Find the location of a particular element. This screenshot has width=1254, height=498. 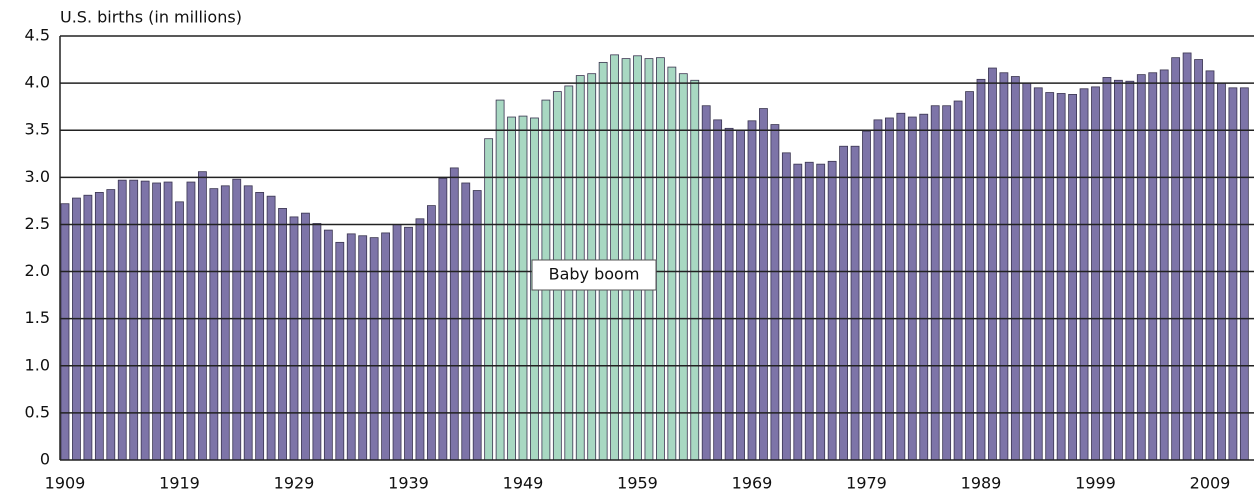

x-tick-label: 1949 is located at coordinates (523, 483).